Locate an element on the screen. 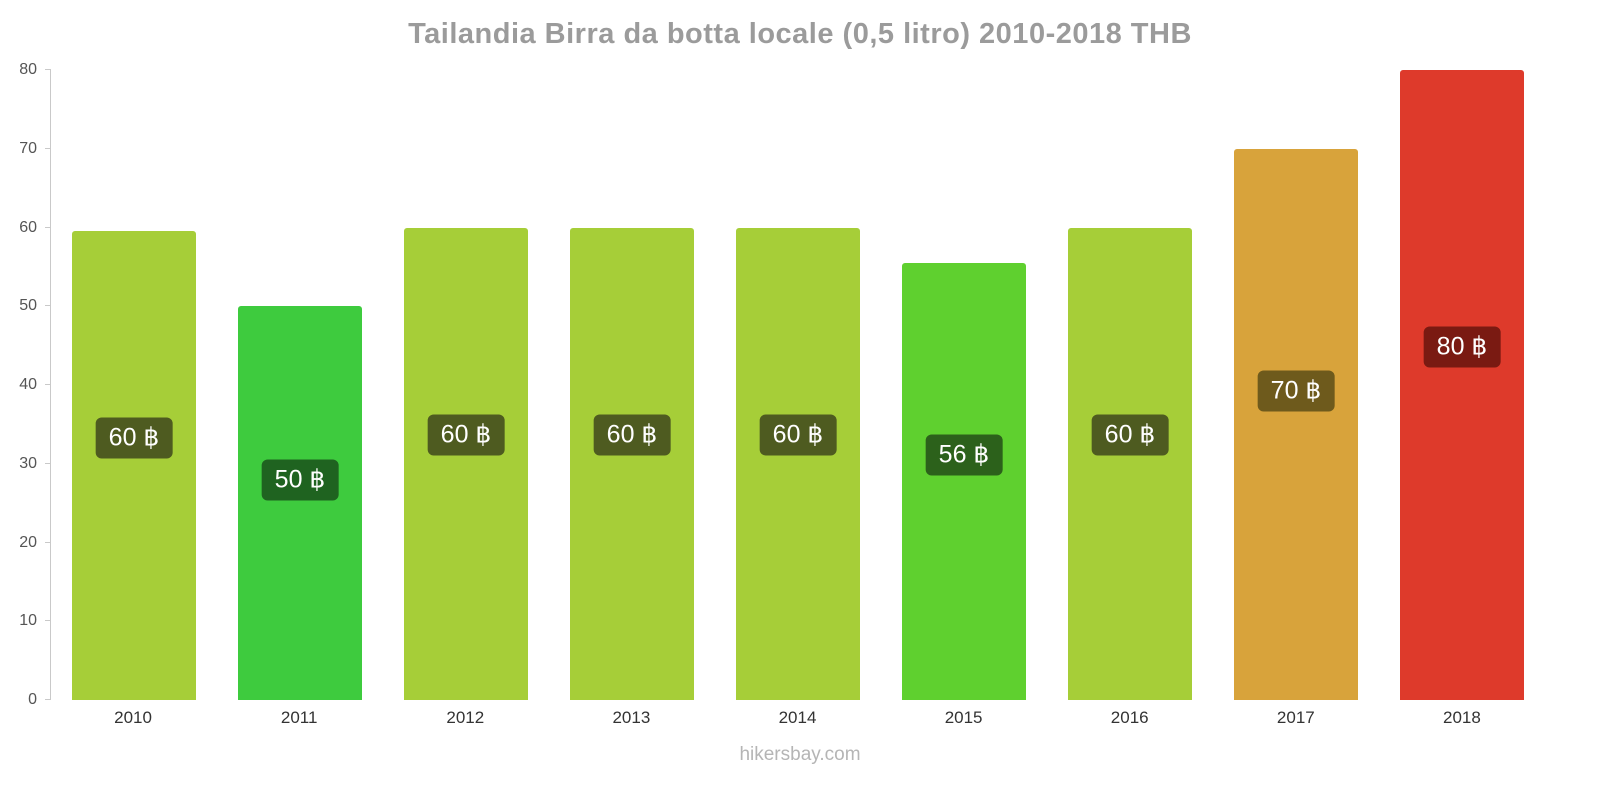  y-tick-label-30: 30 is located at coordinates (28, 463).